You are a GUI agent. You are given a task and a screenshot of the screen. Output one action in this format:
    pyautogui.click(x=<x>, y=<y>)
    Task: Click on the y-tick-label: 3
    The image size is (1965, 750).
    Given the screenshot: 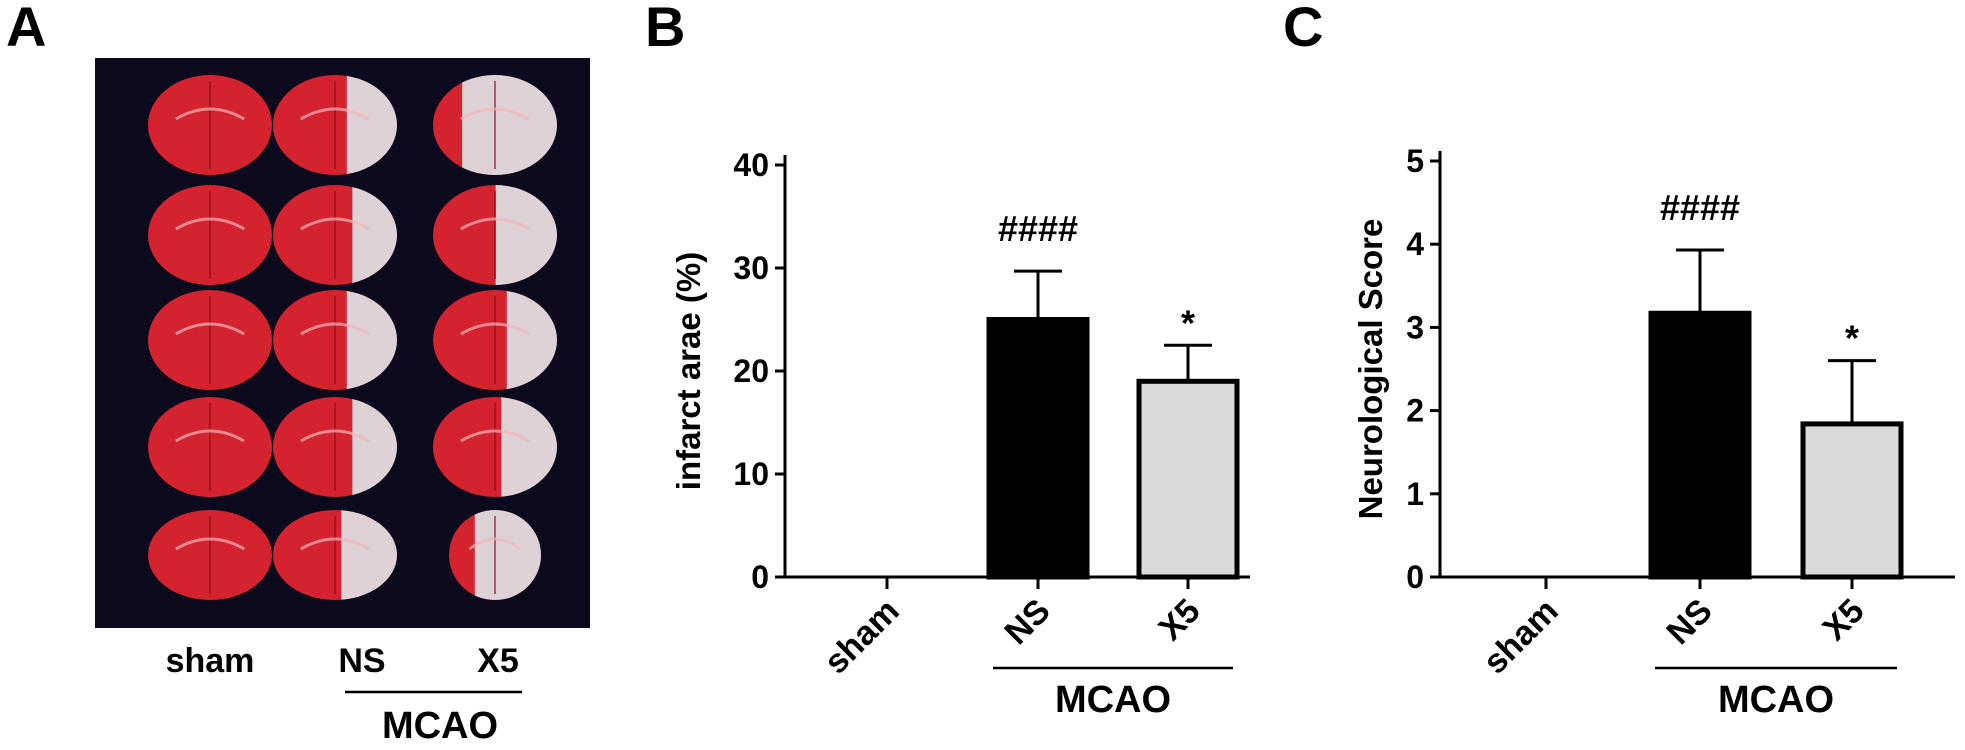 What is the action you would take?
    pyautogui.click(x=1415, y=327)
    